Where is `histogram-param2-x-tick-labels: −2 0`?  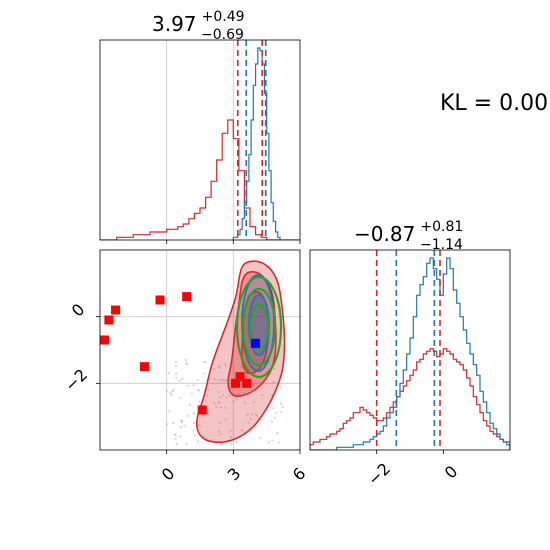
histogram-param2-x-tick-labels: −2 0 is located at coordinates (412, 474).